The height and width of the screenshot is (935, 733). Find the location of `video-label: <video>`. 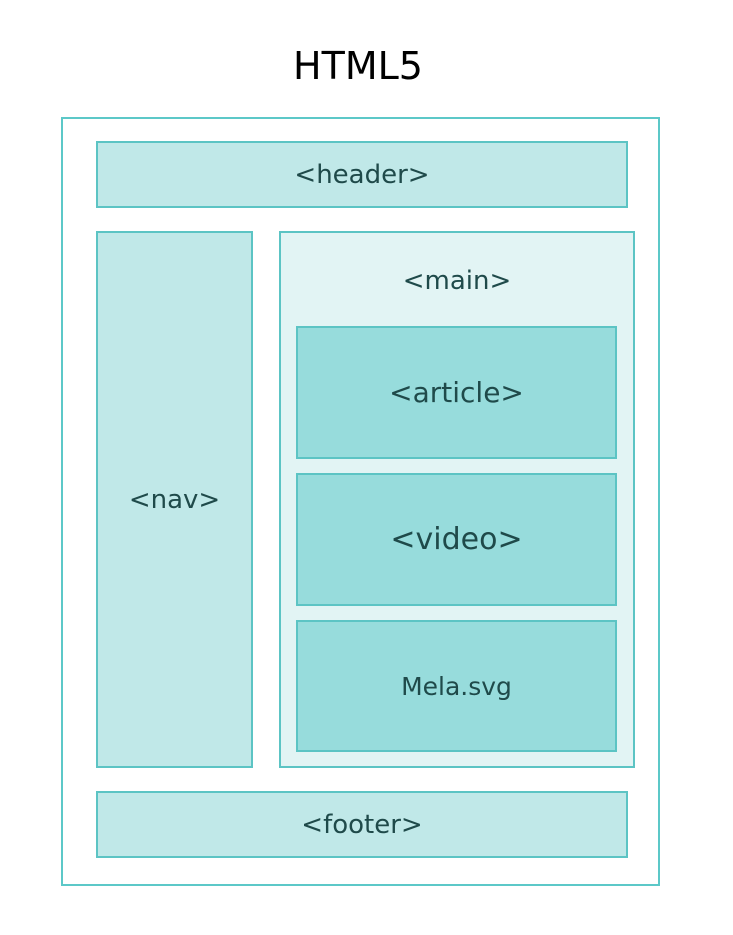

video-label: <video> is located at coordinates (456, 539).